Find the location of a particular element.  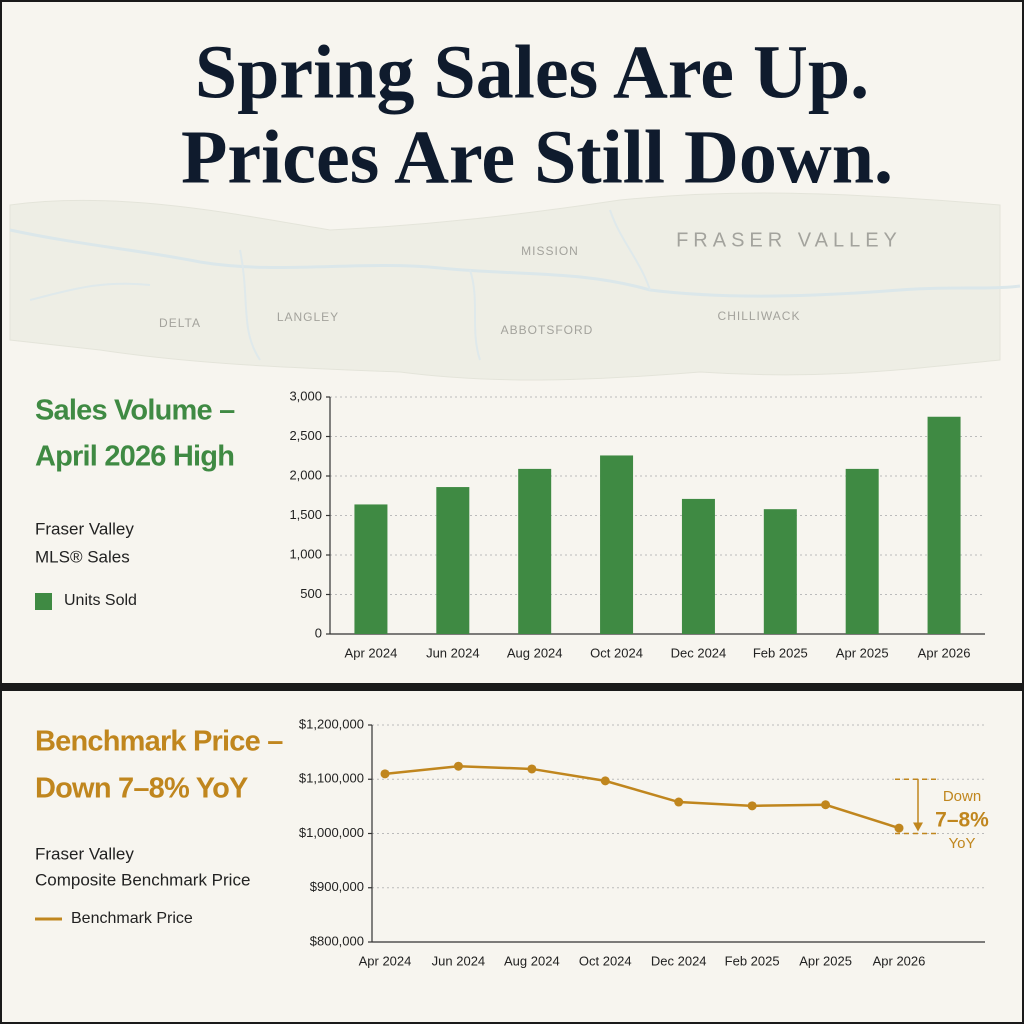

chart-title: April 2026 High is located at coordinates (134, 457).